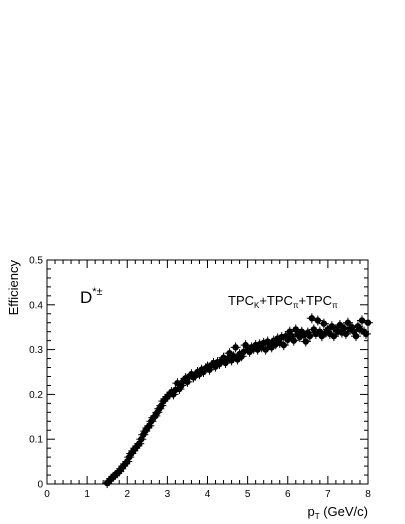 This screenshot has height=524, width=405. What do you see at coordinates (36, 305) in the screenshot?
I see `y-tick-label: 0.4` at bounding box center [36, 305].